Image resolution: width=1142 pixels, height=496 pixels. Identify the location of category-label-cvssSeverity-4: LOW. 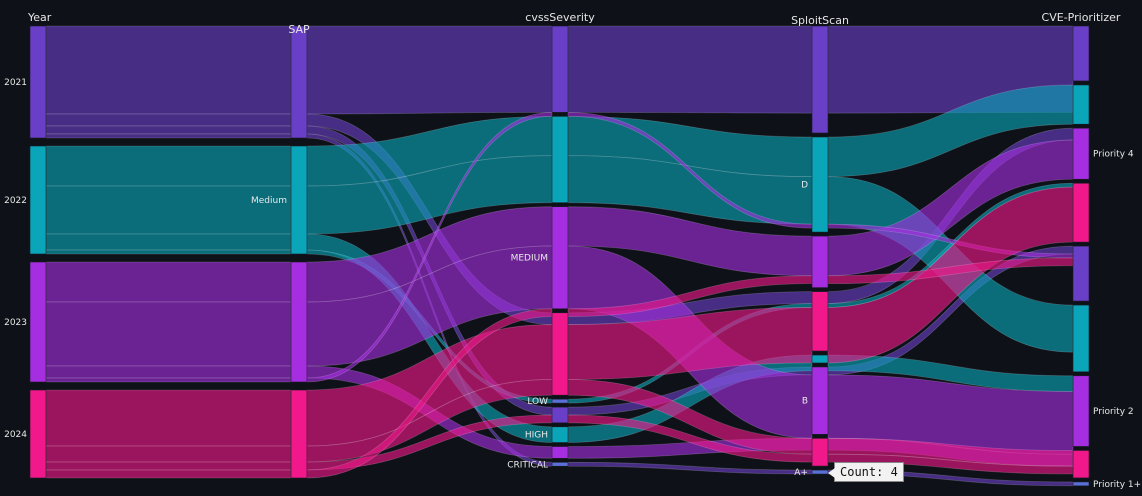
(537, 402).